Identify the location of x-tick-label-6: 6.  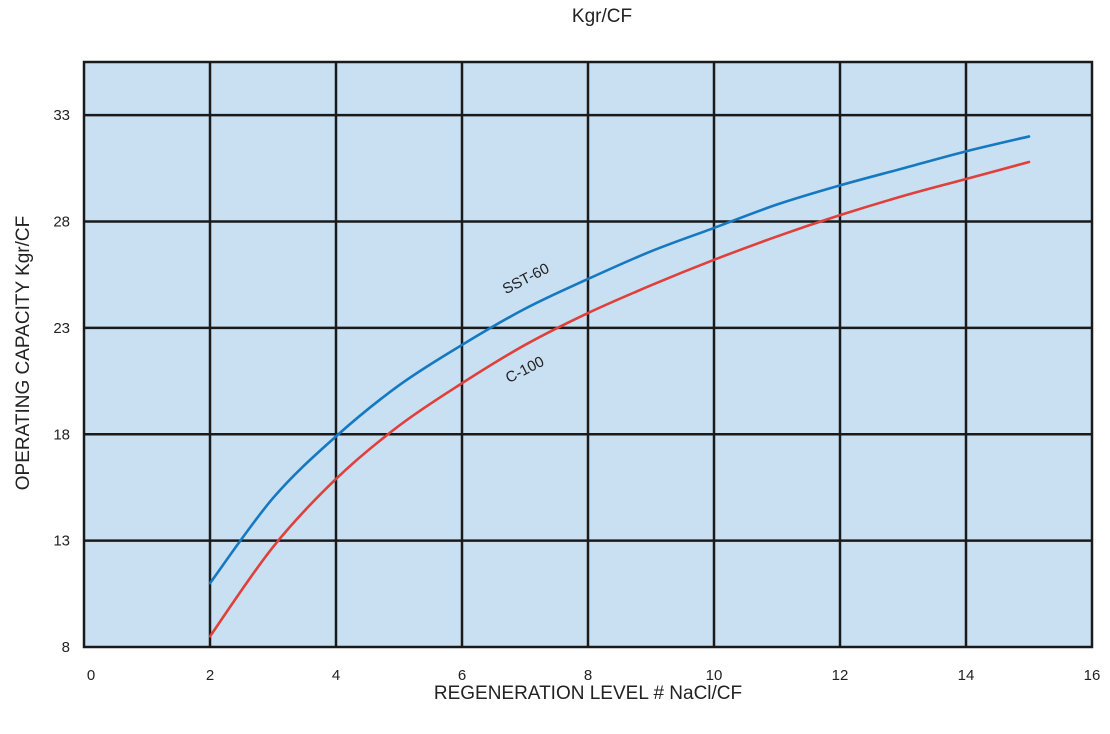
(462, 675).